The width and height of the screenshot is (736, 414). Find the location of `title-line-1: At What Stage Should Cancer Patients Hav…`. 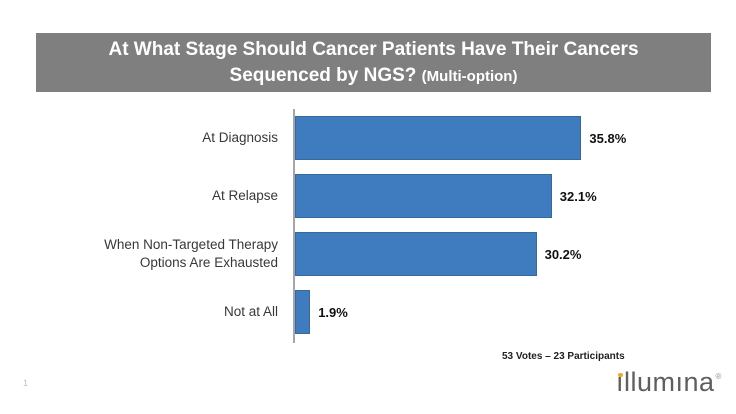

title-line-1: At What Stage Should Cancer Patients Hav… is located at coordinates (373, 49).